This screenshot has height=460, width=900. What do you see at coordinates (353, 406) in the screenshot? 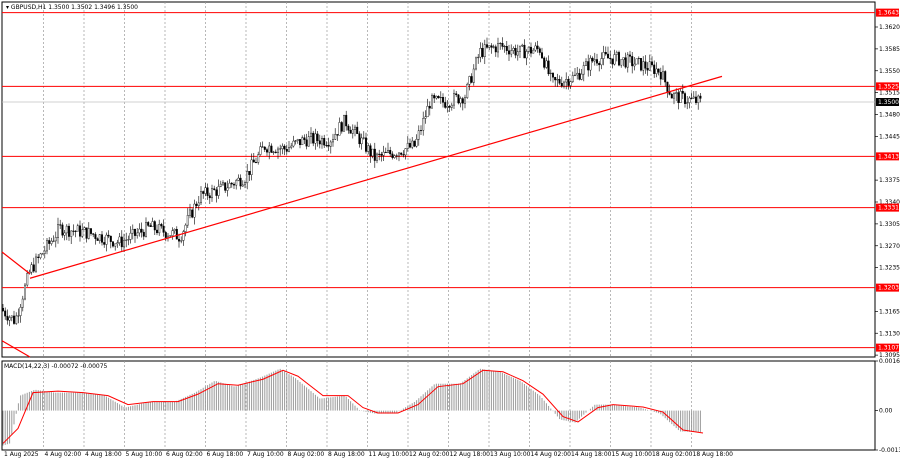
I see `macd-signal-line` at bounding box center [353, 406].